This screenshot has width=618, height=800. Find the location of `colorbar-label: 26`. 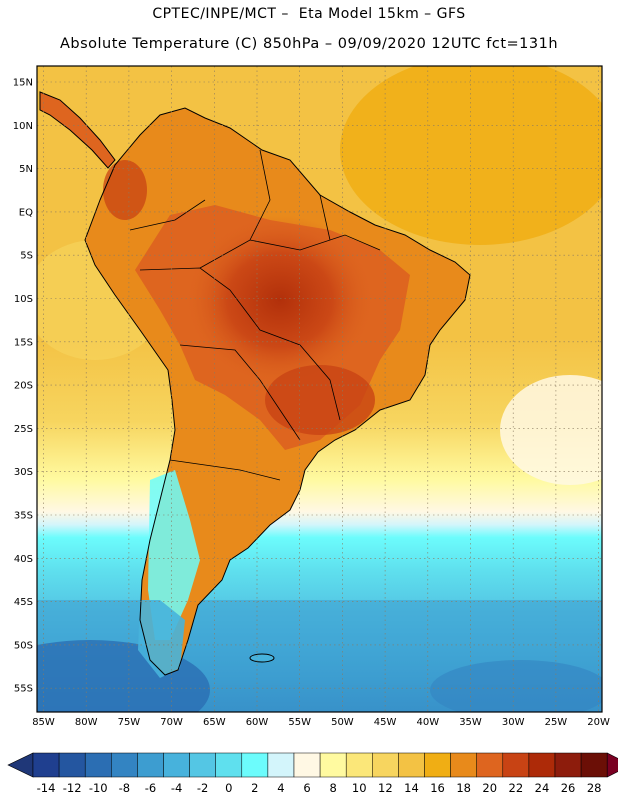

colorbar-label: 26 is located at coordinates (568, 788).